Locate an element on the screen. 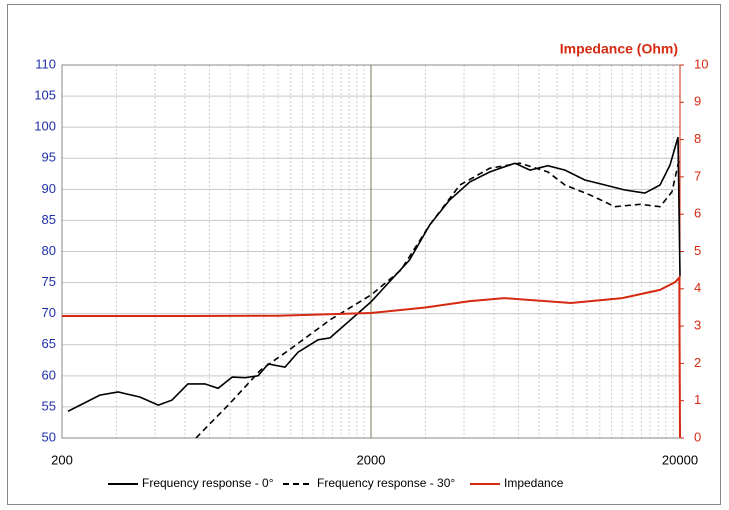 The width and height of the screenshot is (729, 510). legend-label: Impedance is located at coordinates (534, 483).